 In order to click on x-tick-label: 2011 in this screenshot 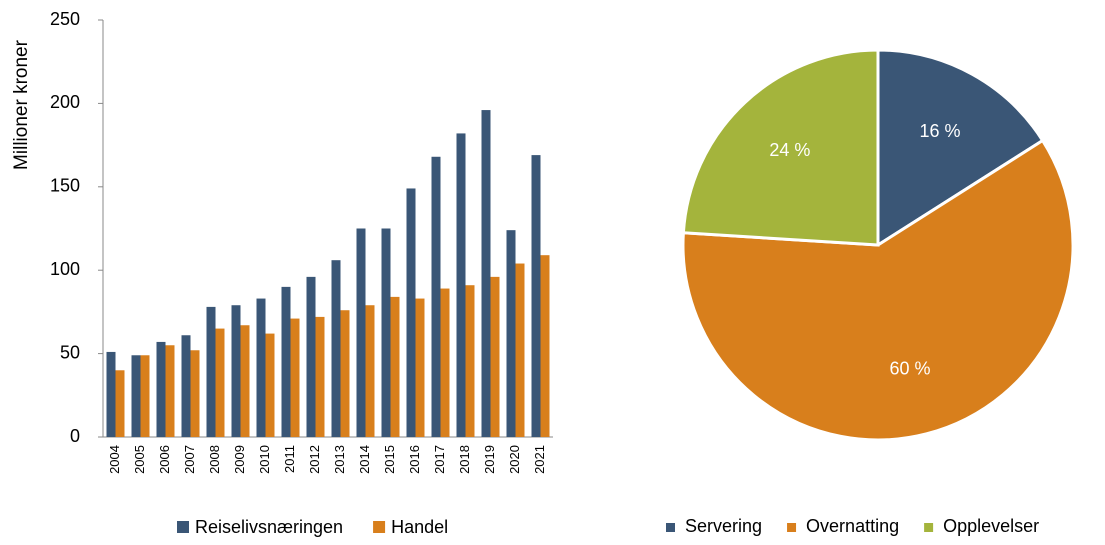, I will do `click(289, 459)`.